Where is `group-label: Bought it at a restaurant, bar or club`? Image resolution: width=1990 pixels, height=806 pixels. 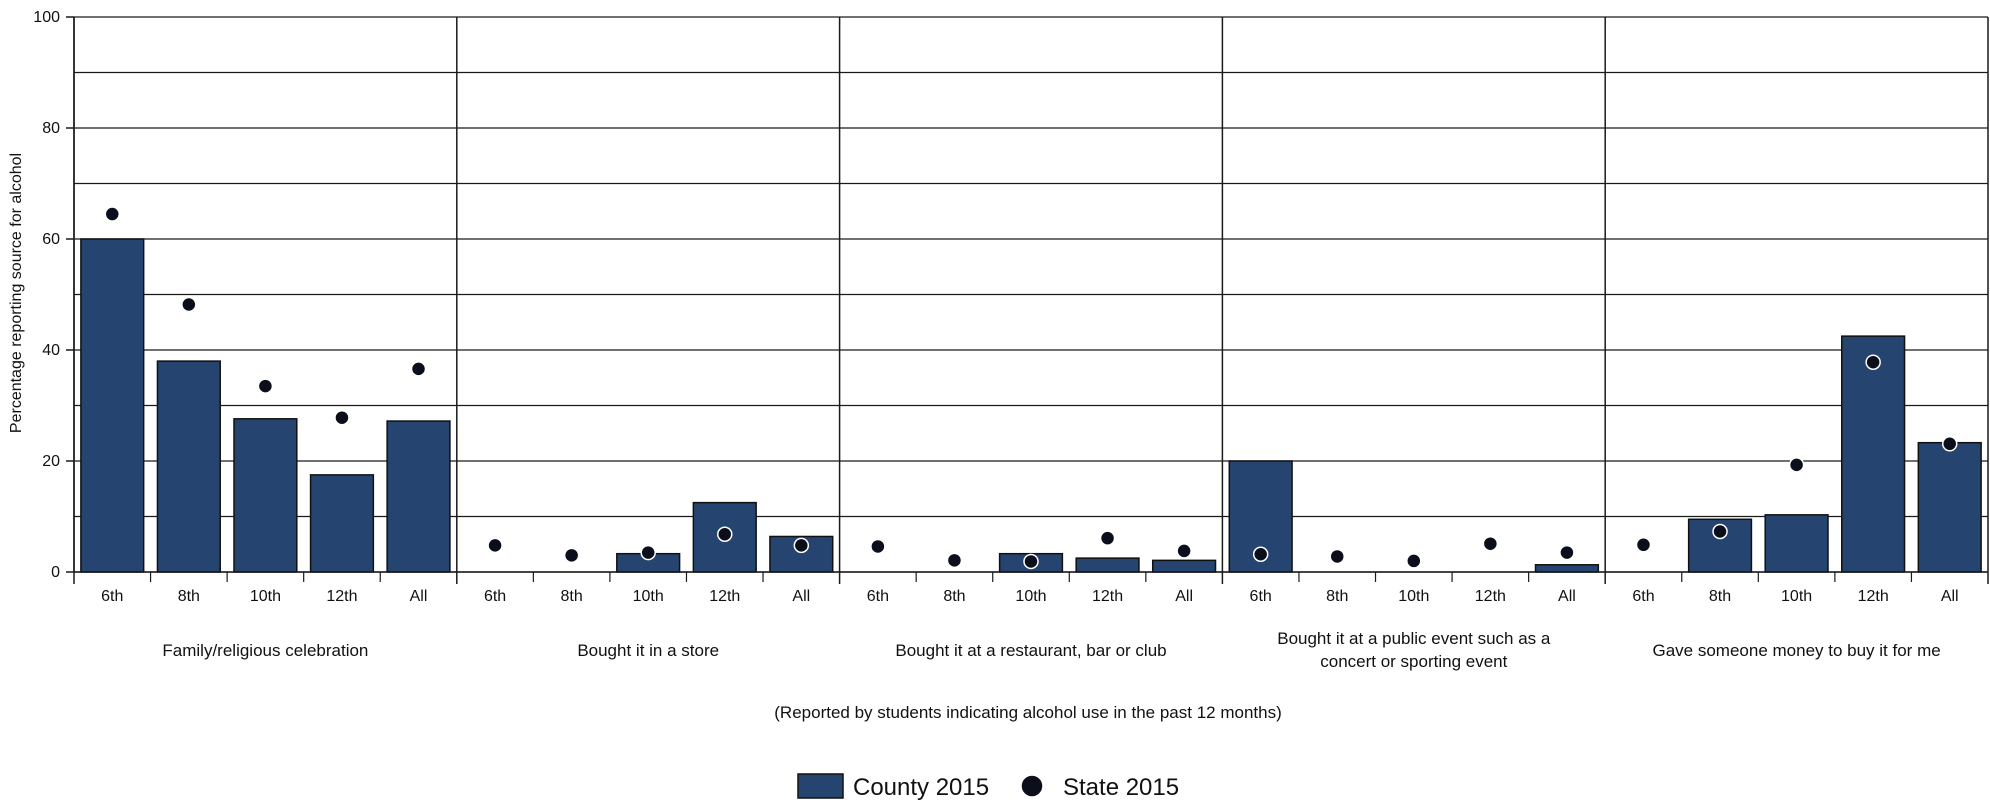 group-label: Bought it at a restaurant, bar or club is located at coordinates (1030, 650).